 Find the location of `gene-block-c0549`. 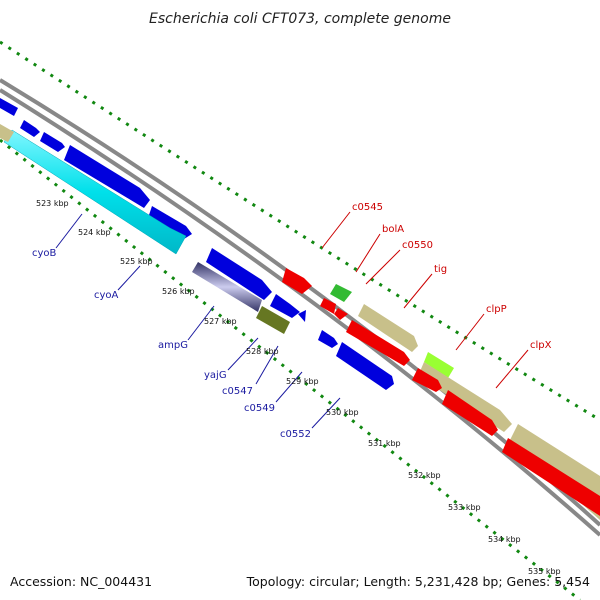

gene-block-c0549 is located at coordinates (328, 339).